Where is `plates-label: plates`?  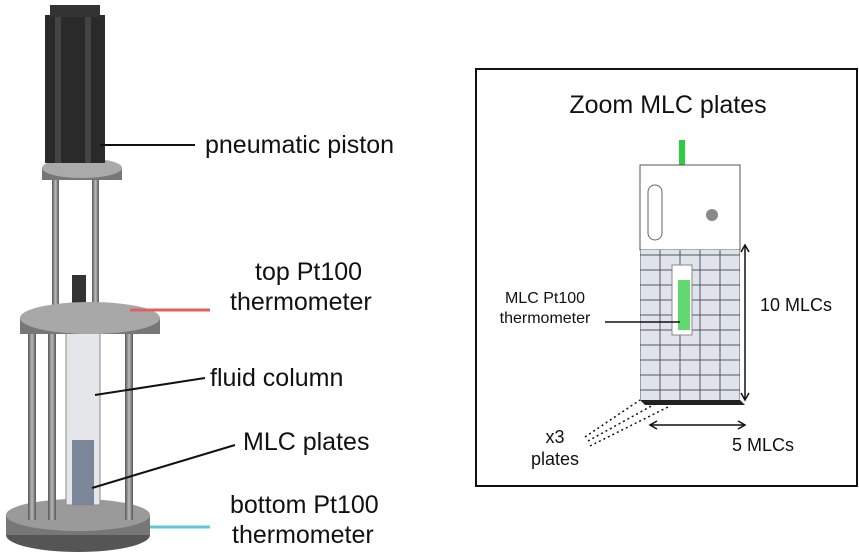
plates-label: plates is located at coordinates (555, 459).